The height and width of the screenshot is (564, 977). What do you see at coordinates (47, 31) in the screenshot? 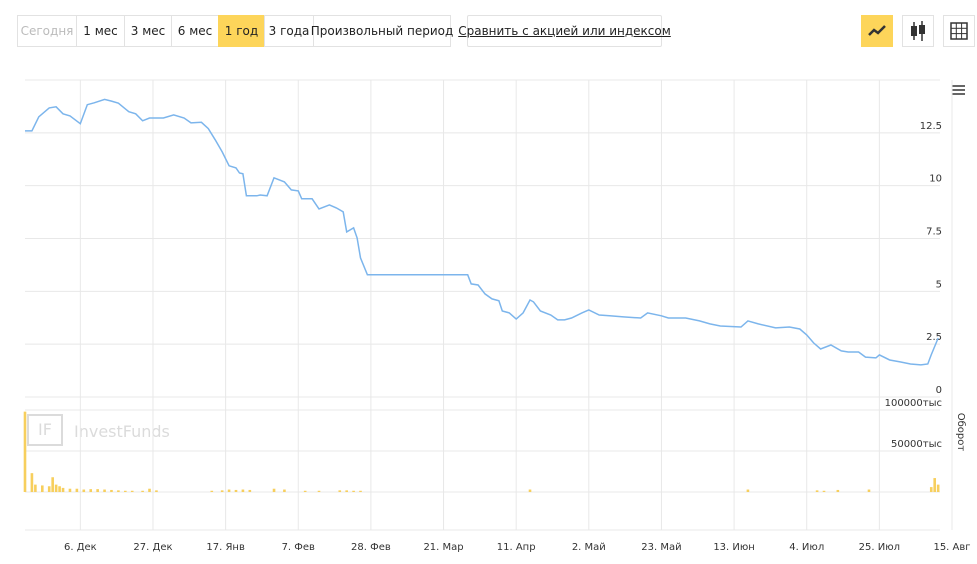
I see `range-button: Сегодня` at bounding box center [47, 31].